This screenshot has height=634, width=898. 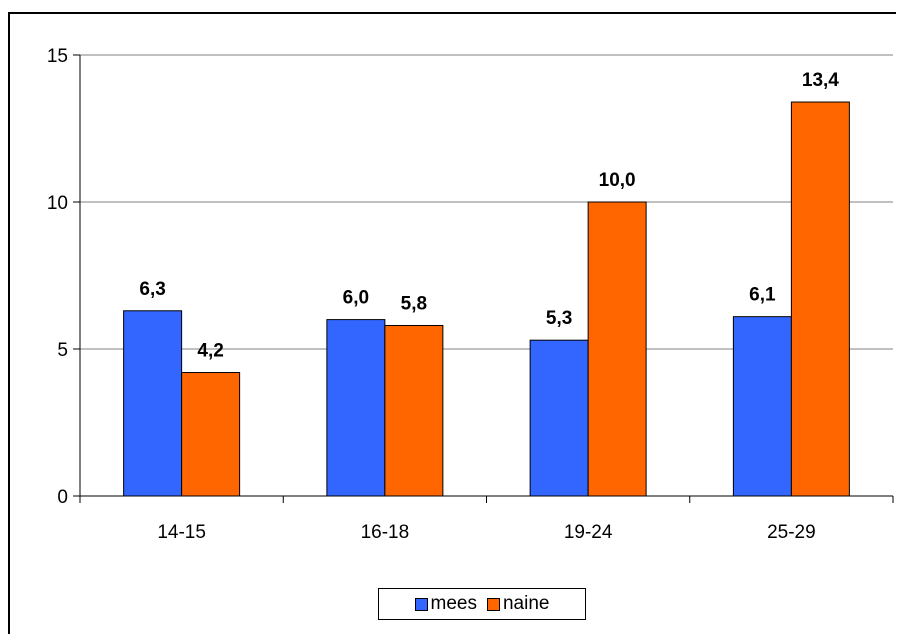 What do you see at coordinates (493, 604) in the screenshot?
I see `legend-swatch-naine` at bounding box center [493, 604].